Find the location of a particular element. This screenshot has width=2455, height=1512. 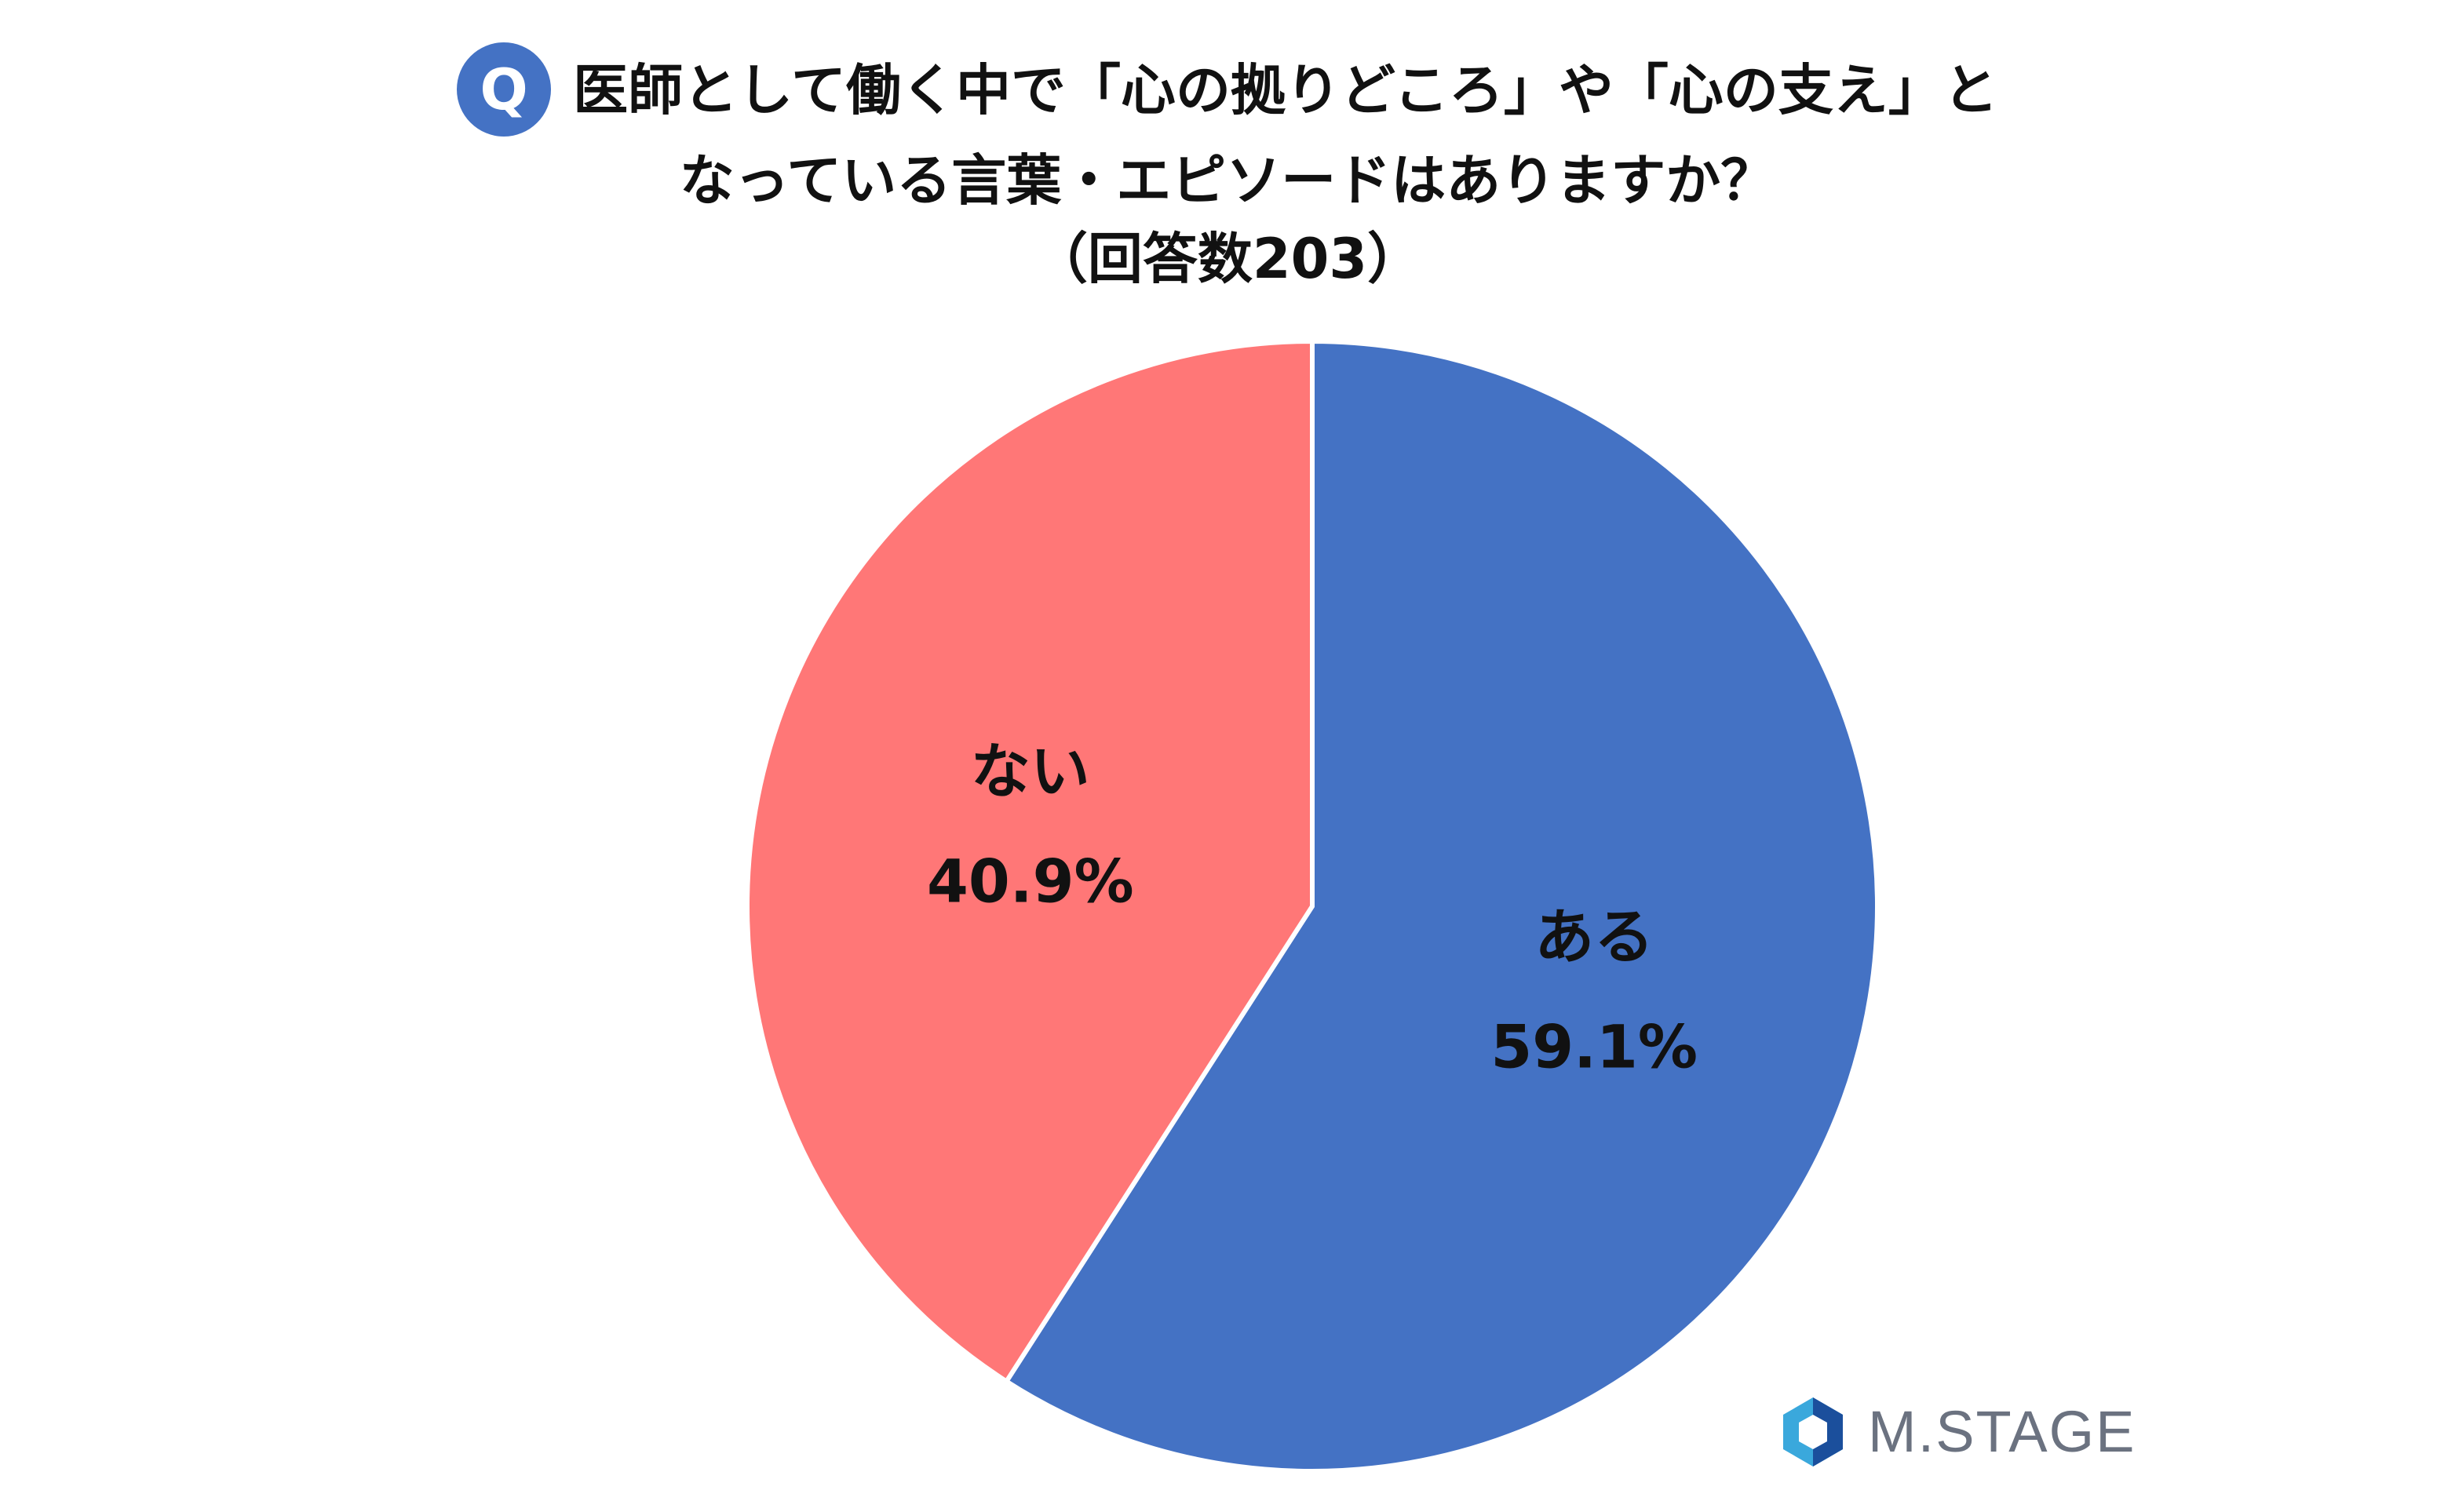

m-stage-logo: M.STAGE is located at coordinates (1955, 1432).